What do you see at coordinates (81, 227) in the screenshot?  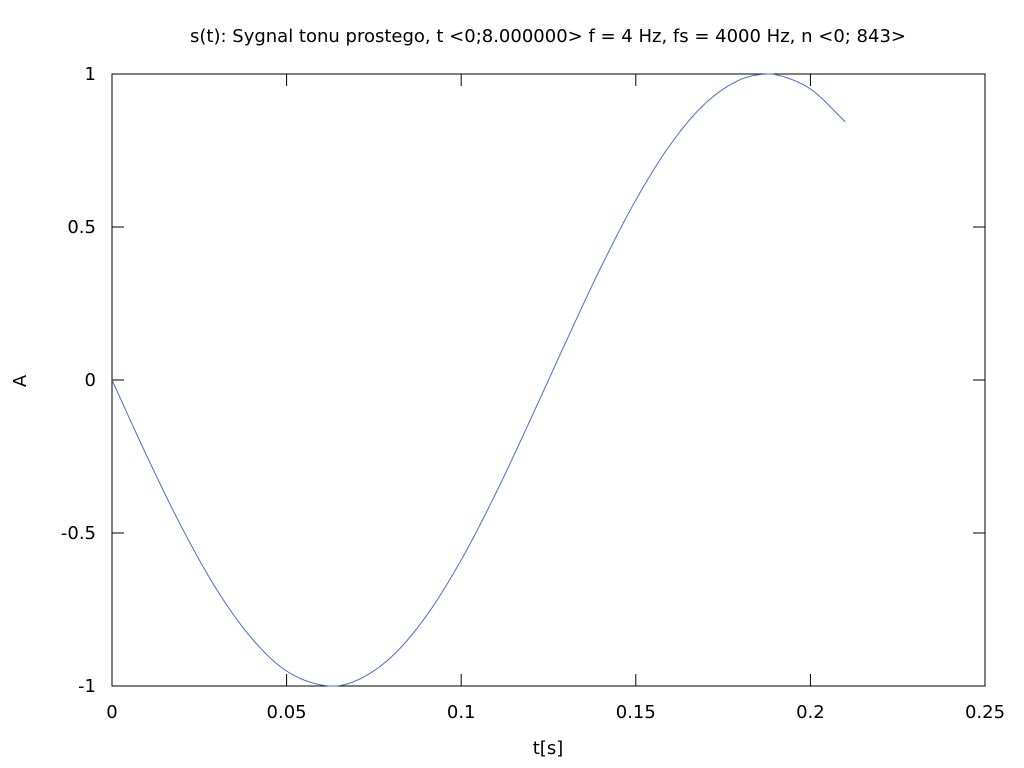 I see `y-tick-label: 0.5` at bounding box center [81, 227].